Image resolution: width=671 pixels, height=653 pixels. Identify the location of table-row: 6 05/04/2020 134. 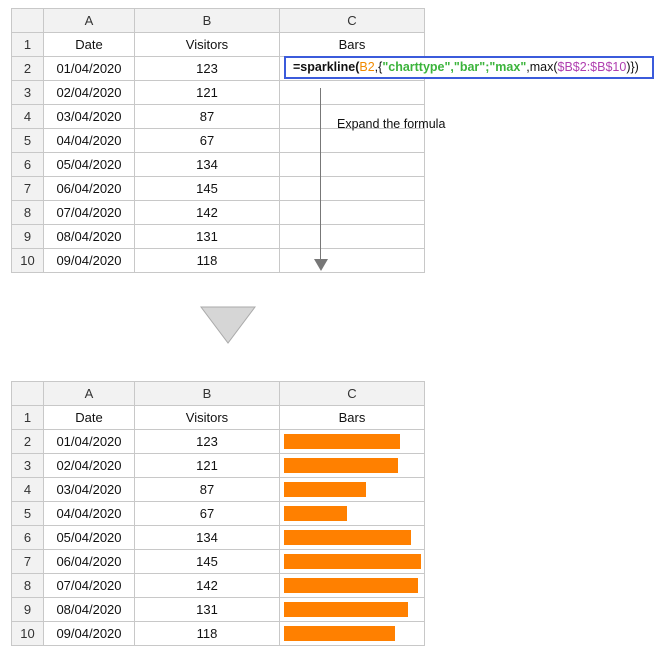
(218, 164).